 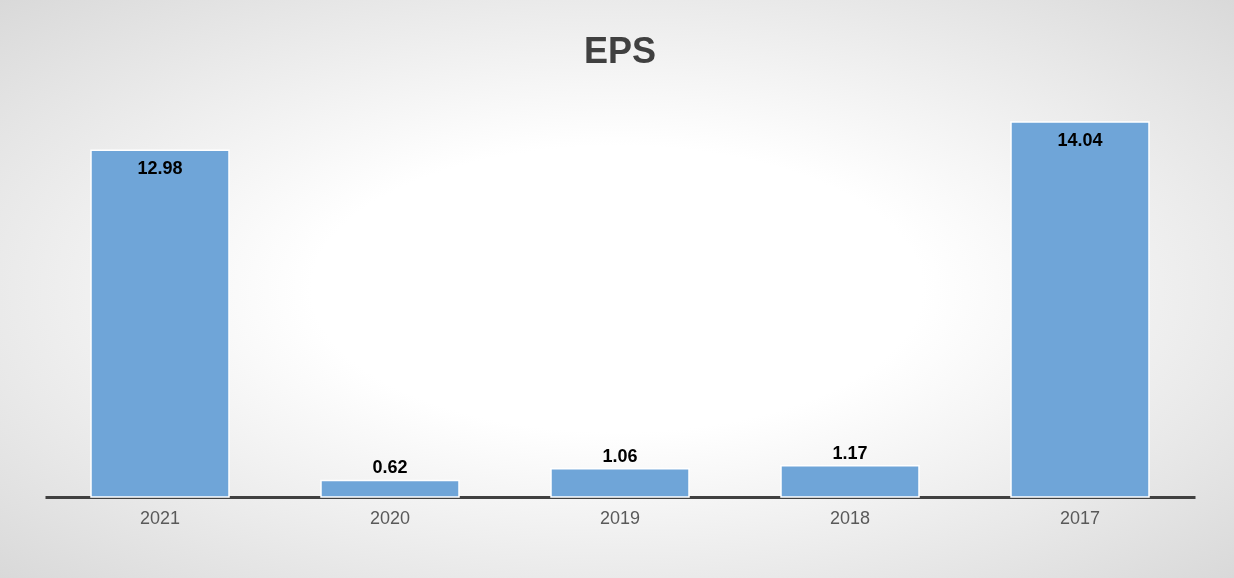 What do you see at coordinates (160, 517) in the screenshot?
I see `x-tick-label: 2021` at bounding box center [160, 517].